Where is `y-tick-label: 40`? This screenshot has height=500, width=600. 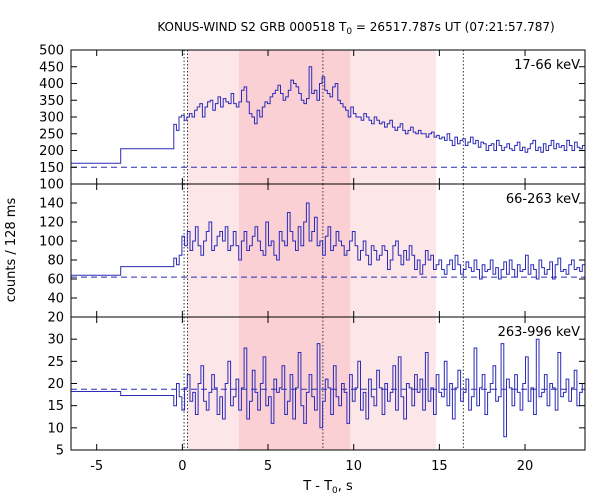
y-tick-label: 40 is located at coordinates (55, 299).